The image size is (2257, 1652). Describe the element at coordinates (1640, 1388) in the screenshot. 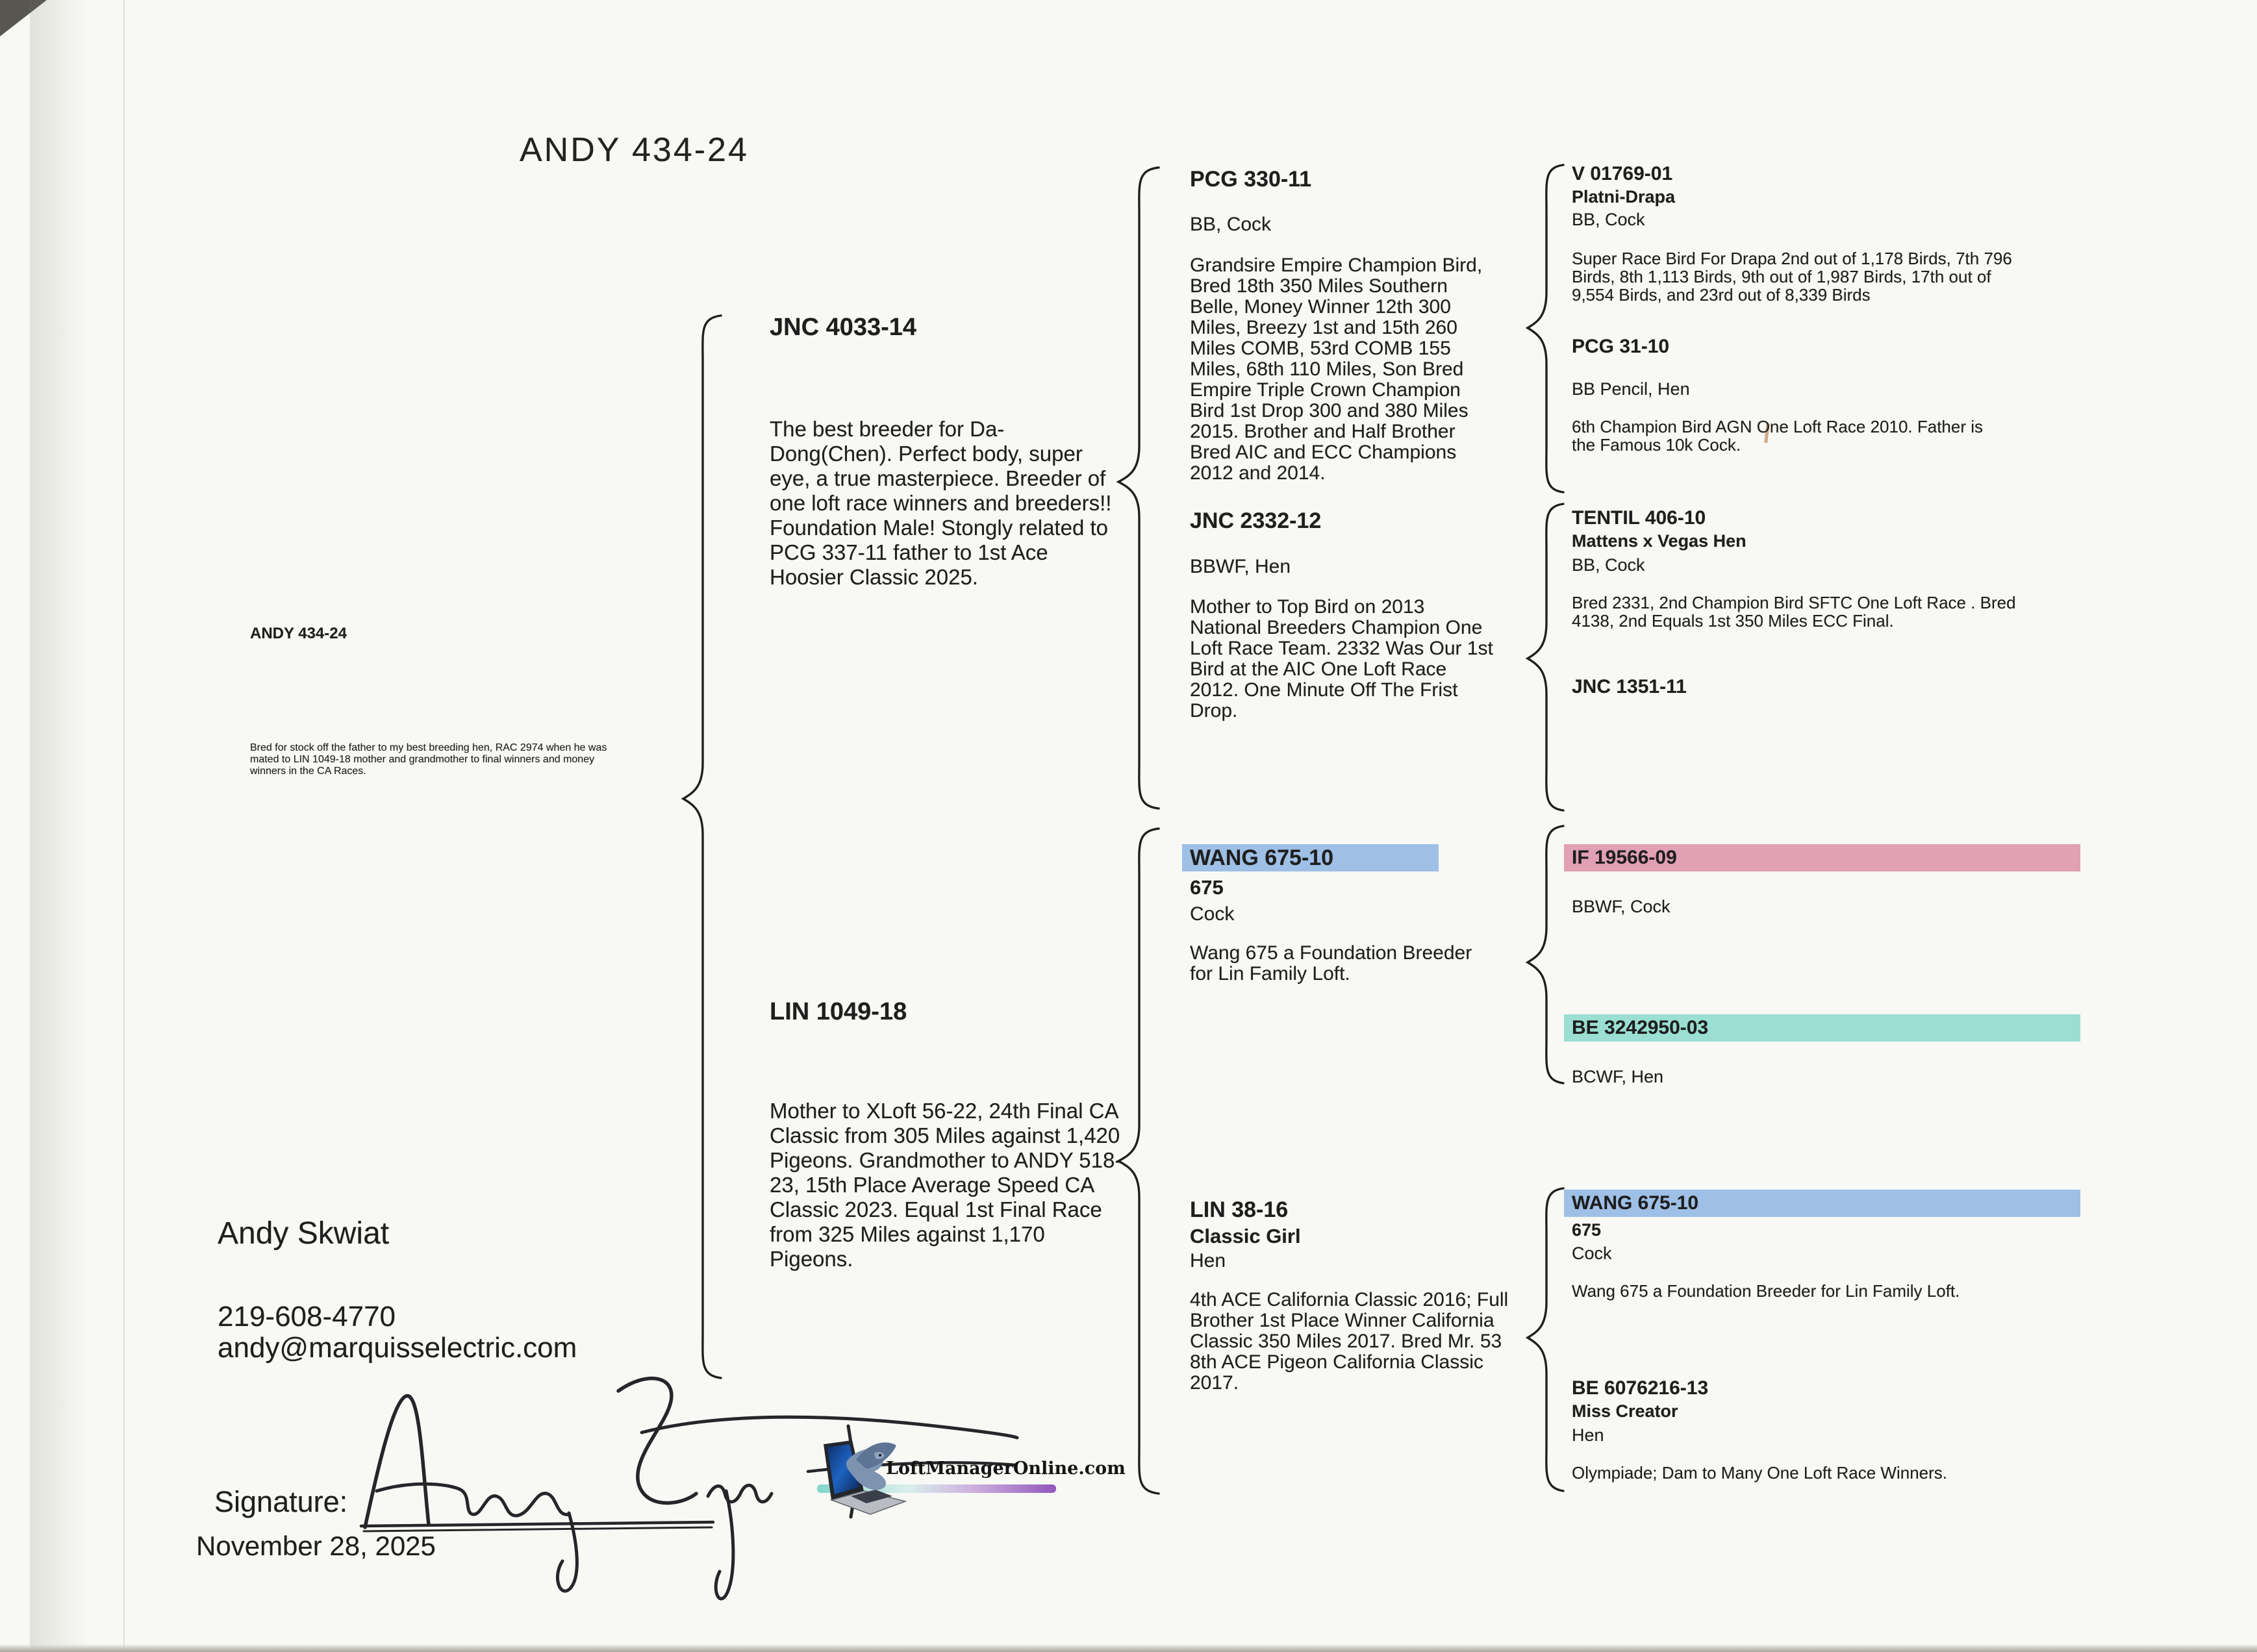

I see `bird-id: BE 6076216-13` at that location.